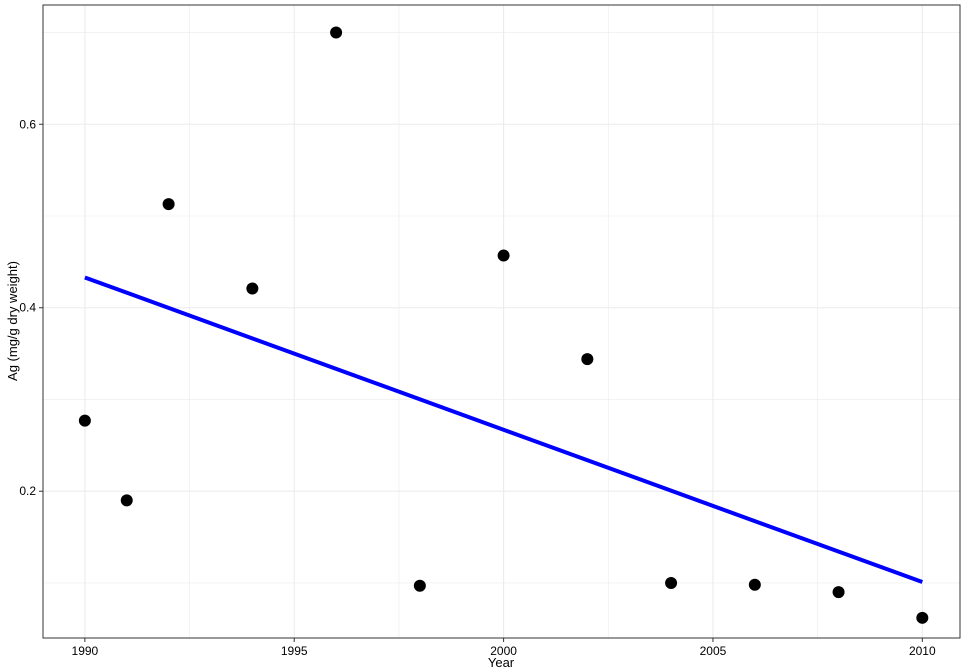 The height and width of the screenshot is (672, 975). Describe the element at coordinates (12, 321) in the screenshot. I see `y-axis-title: Ag (mg/g dry weight)` at that location.